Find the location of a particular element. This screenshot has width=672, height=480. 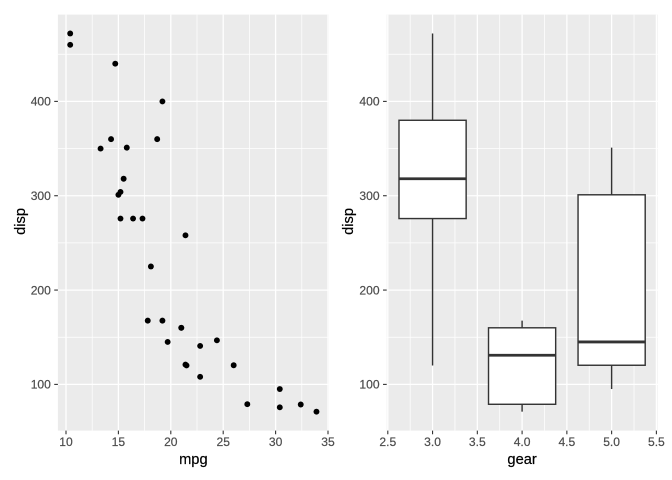

svg-text: 30 is located at coordinates (276, 442).